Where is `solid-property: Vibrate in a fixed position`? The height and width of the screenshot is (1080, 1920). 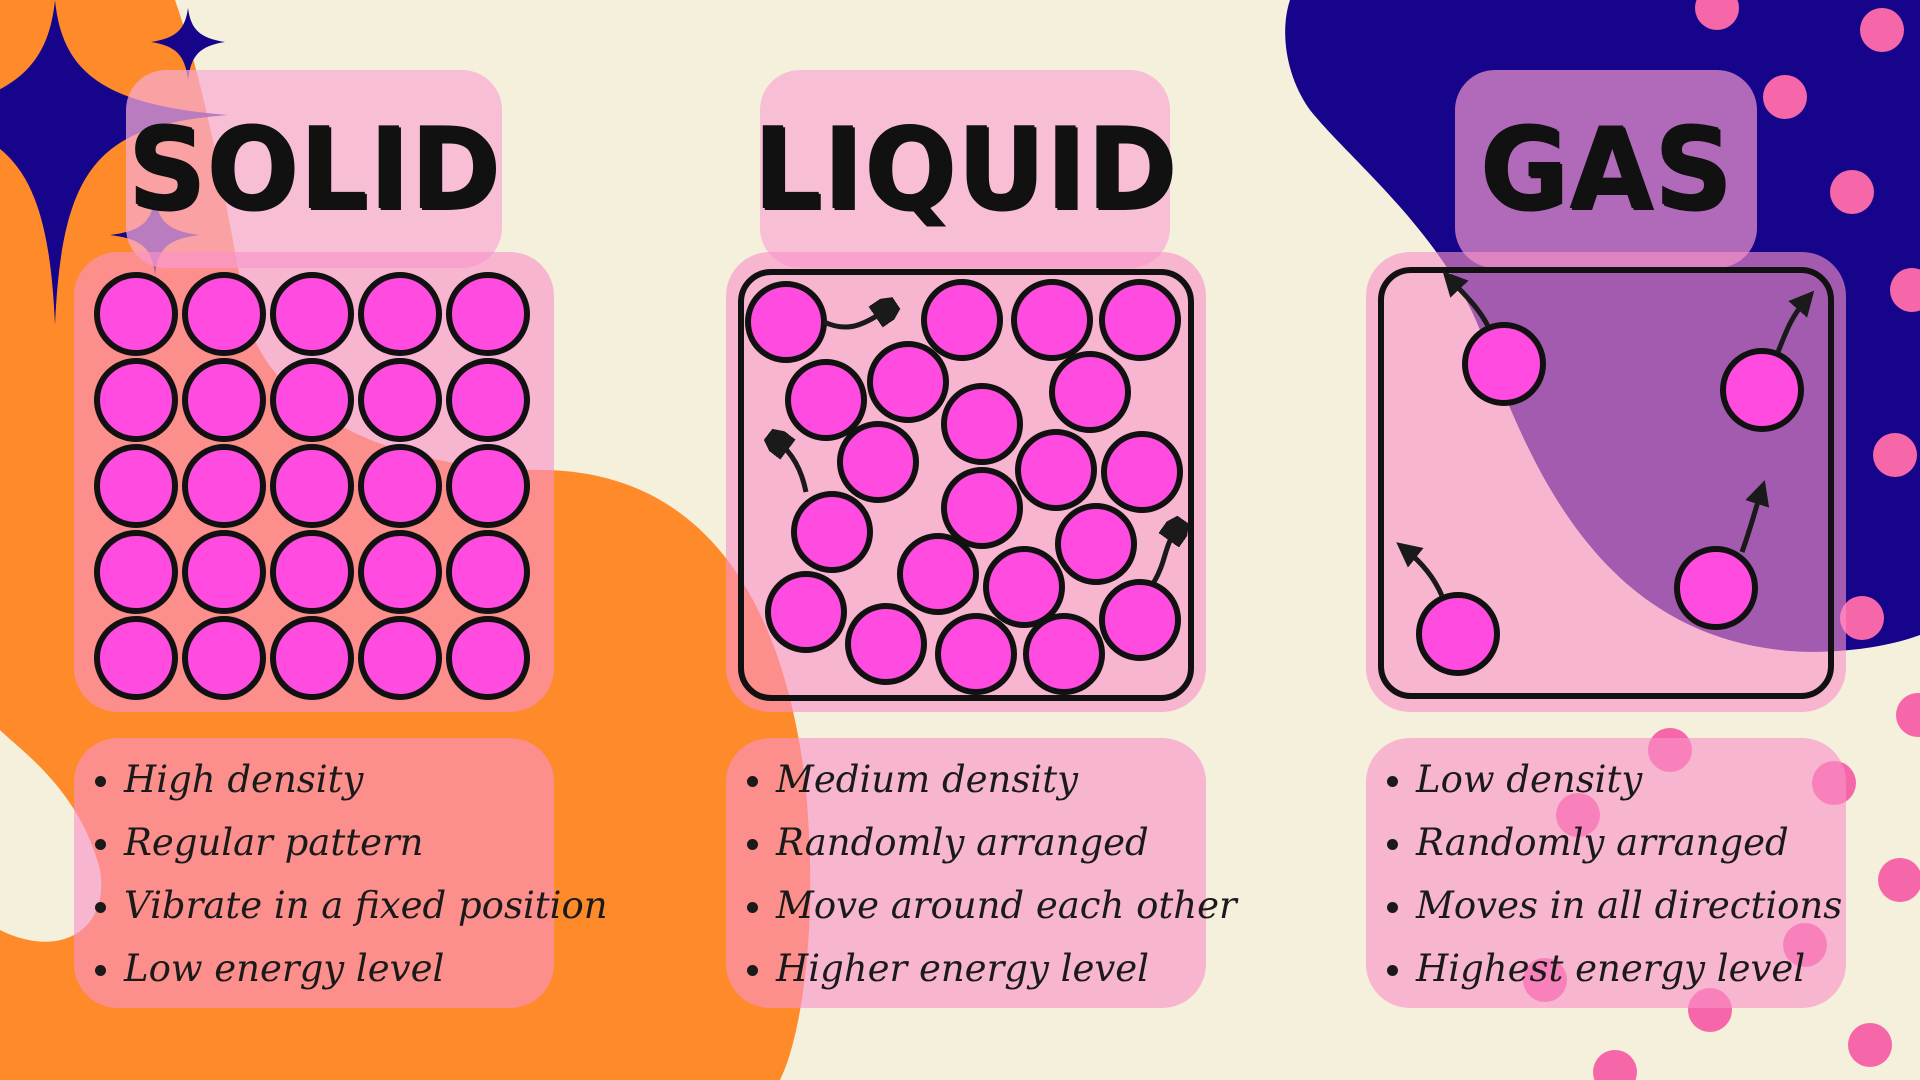
solid-property: Vibrate in a fixed position is located at coordinates (366, 905).